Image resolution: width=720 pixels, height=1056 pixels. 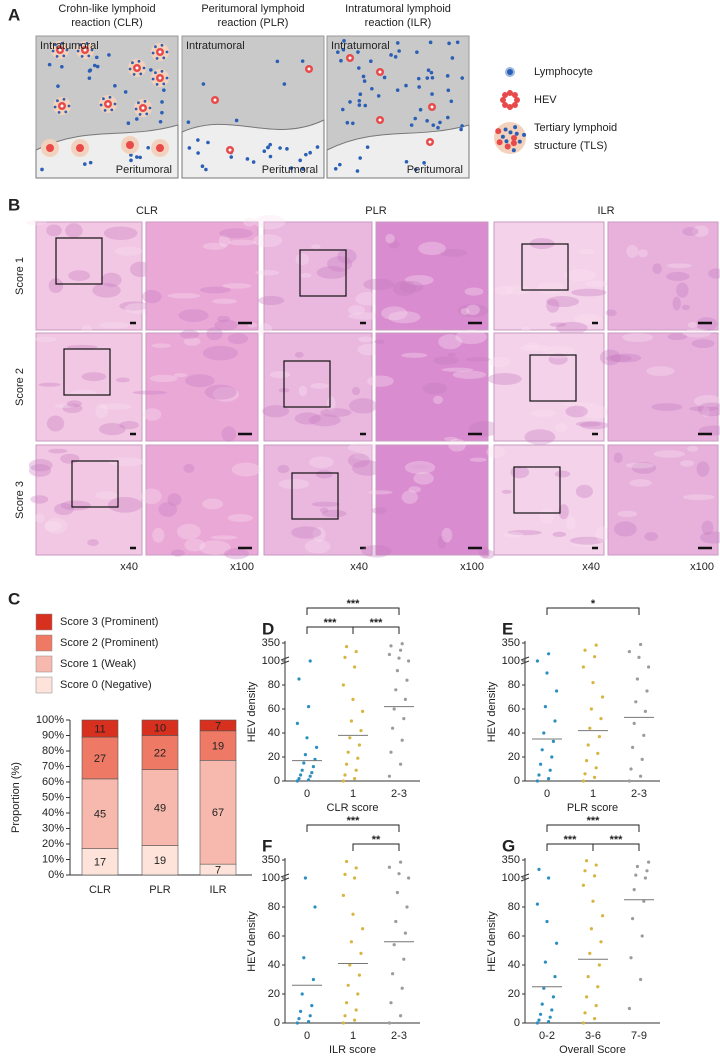 I want to click on legend-label: Score 2 (Prominent), so click(x=109, y=643).